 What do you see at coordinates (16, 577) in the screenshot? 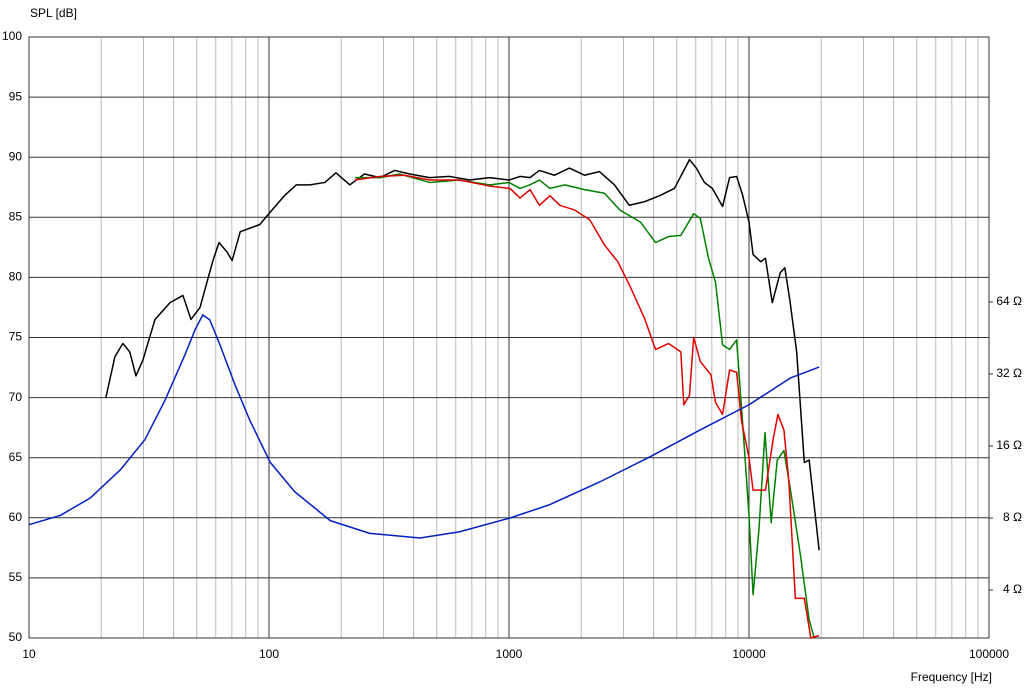
I see `y-tick-label: 55` at bounding box center [16, 577].